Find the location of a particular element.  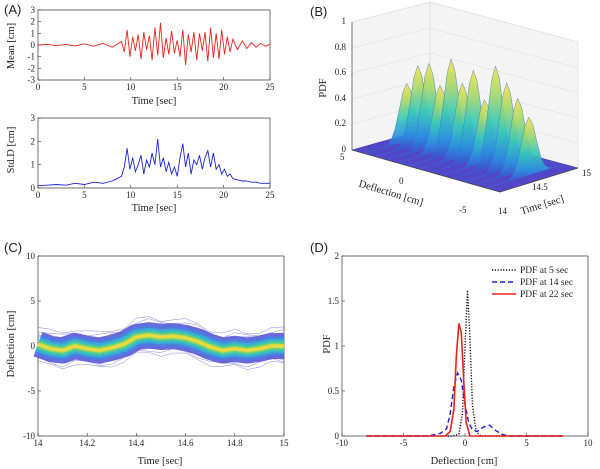

b-ylabel: Time [sec] is located at coordinates (542, 206).